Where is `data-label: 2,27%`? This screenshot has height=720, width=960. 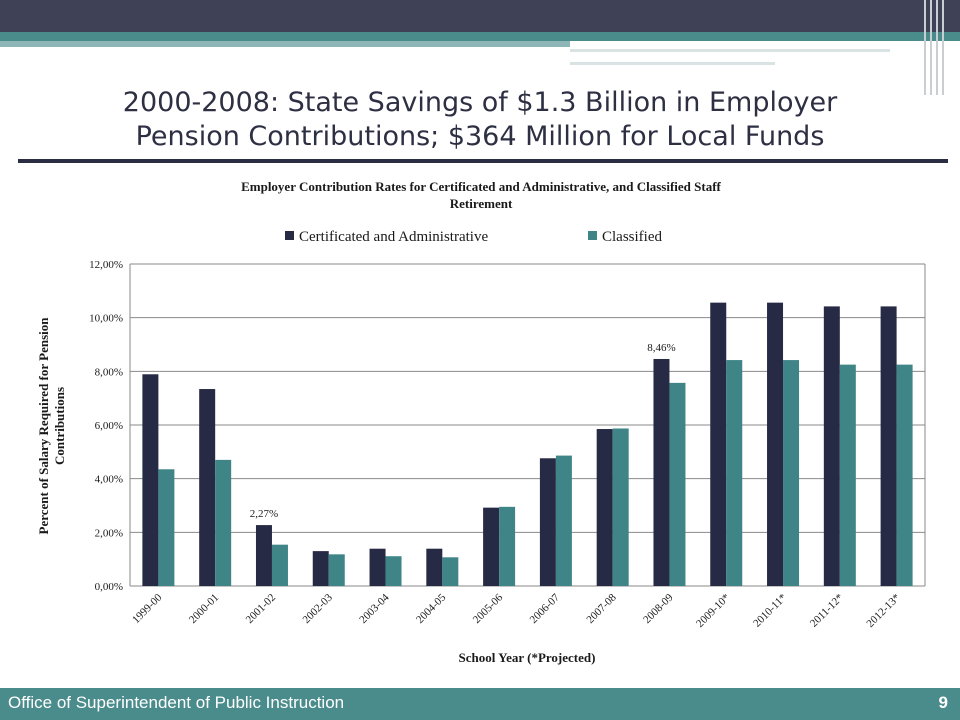 data-label: 2,27% is located at coordinates (264, 514).